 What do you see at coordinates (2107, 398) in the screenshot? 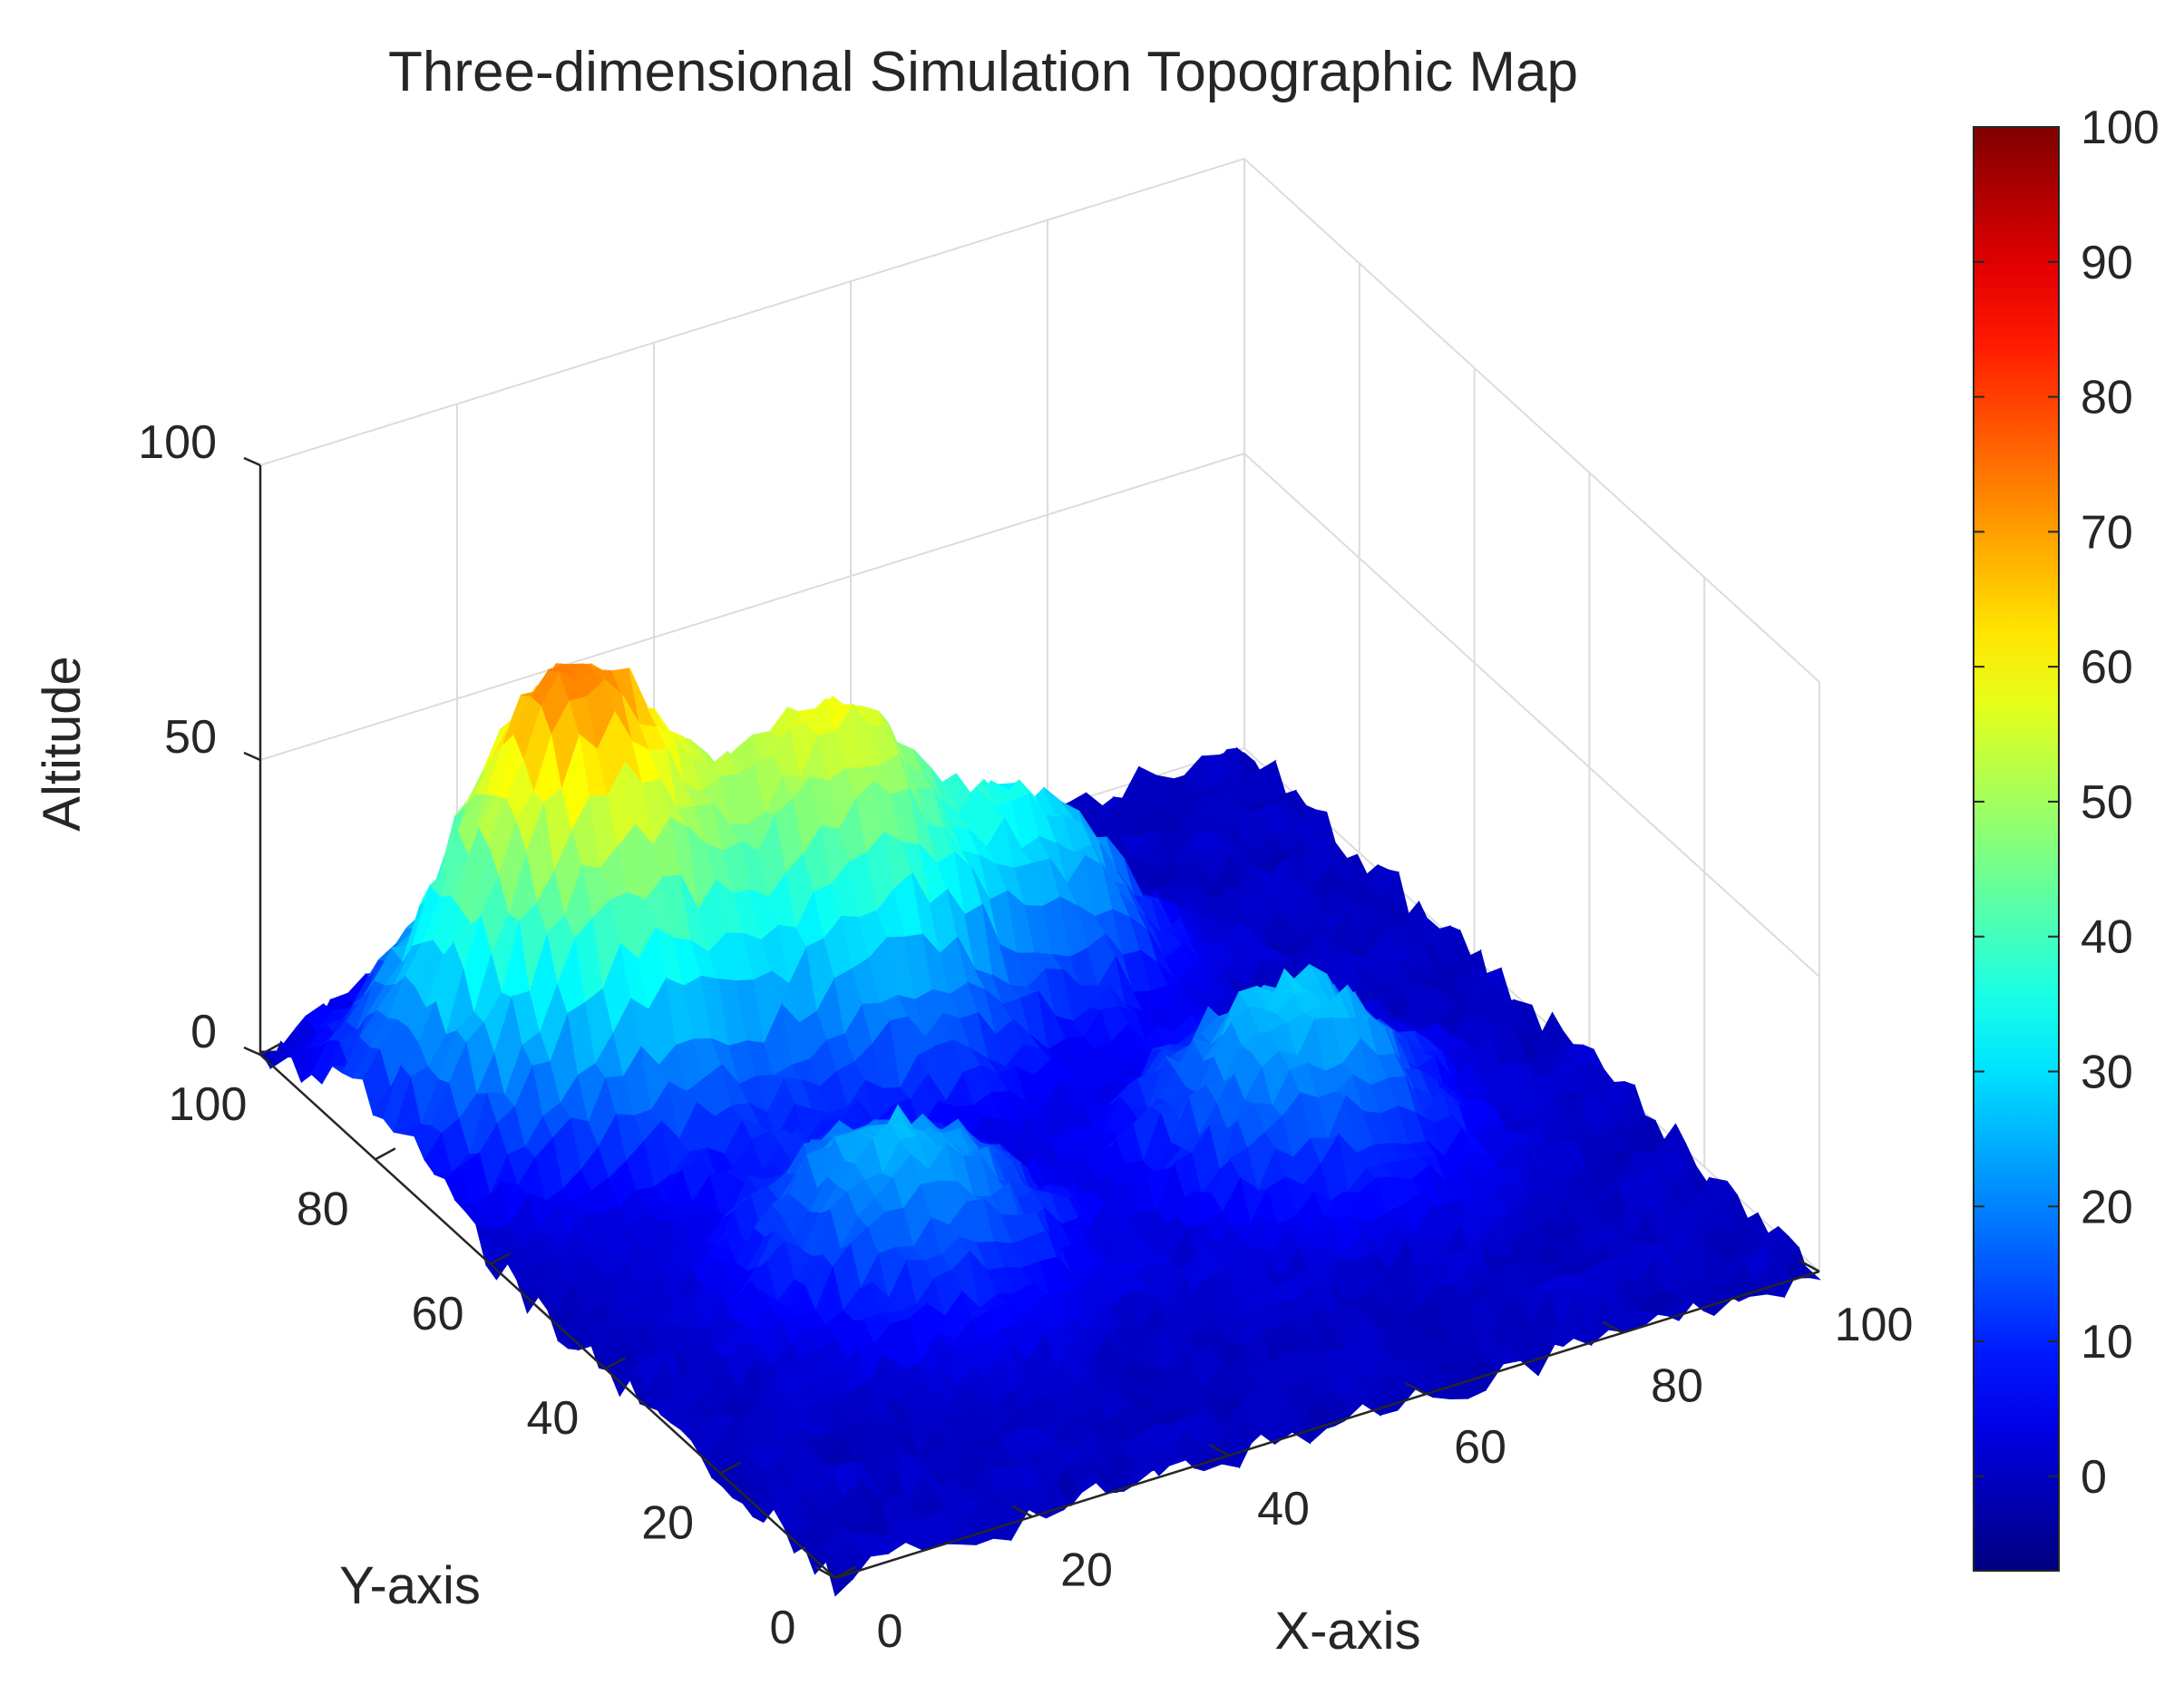
I see `colorbar-tick-label: 80` at bounding box center [2107, 398].